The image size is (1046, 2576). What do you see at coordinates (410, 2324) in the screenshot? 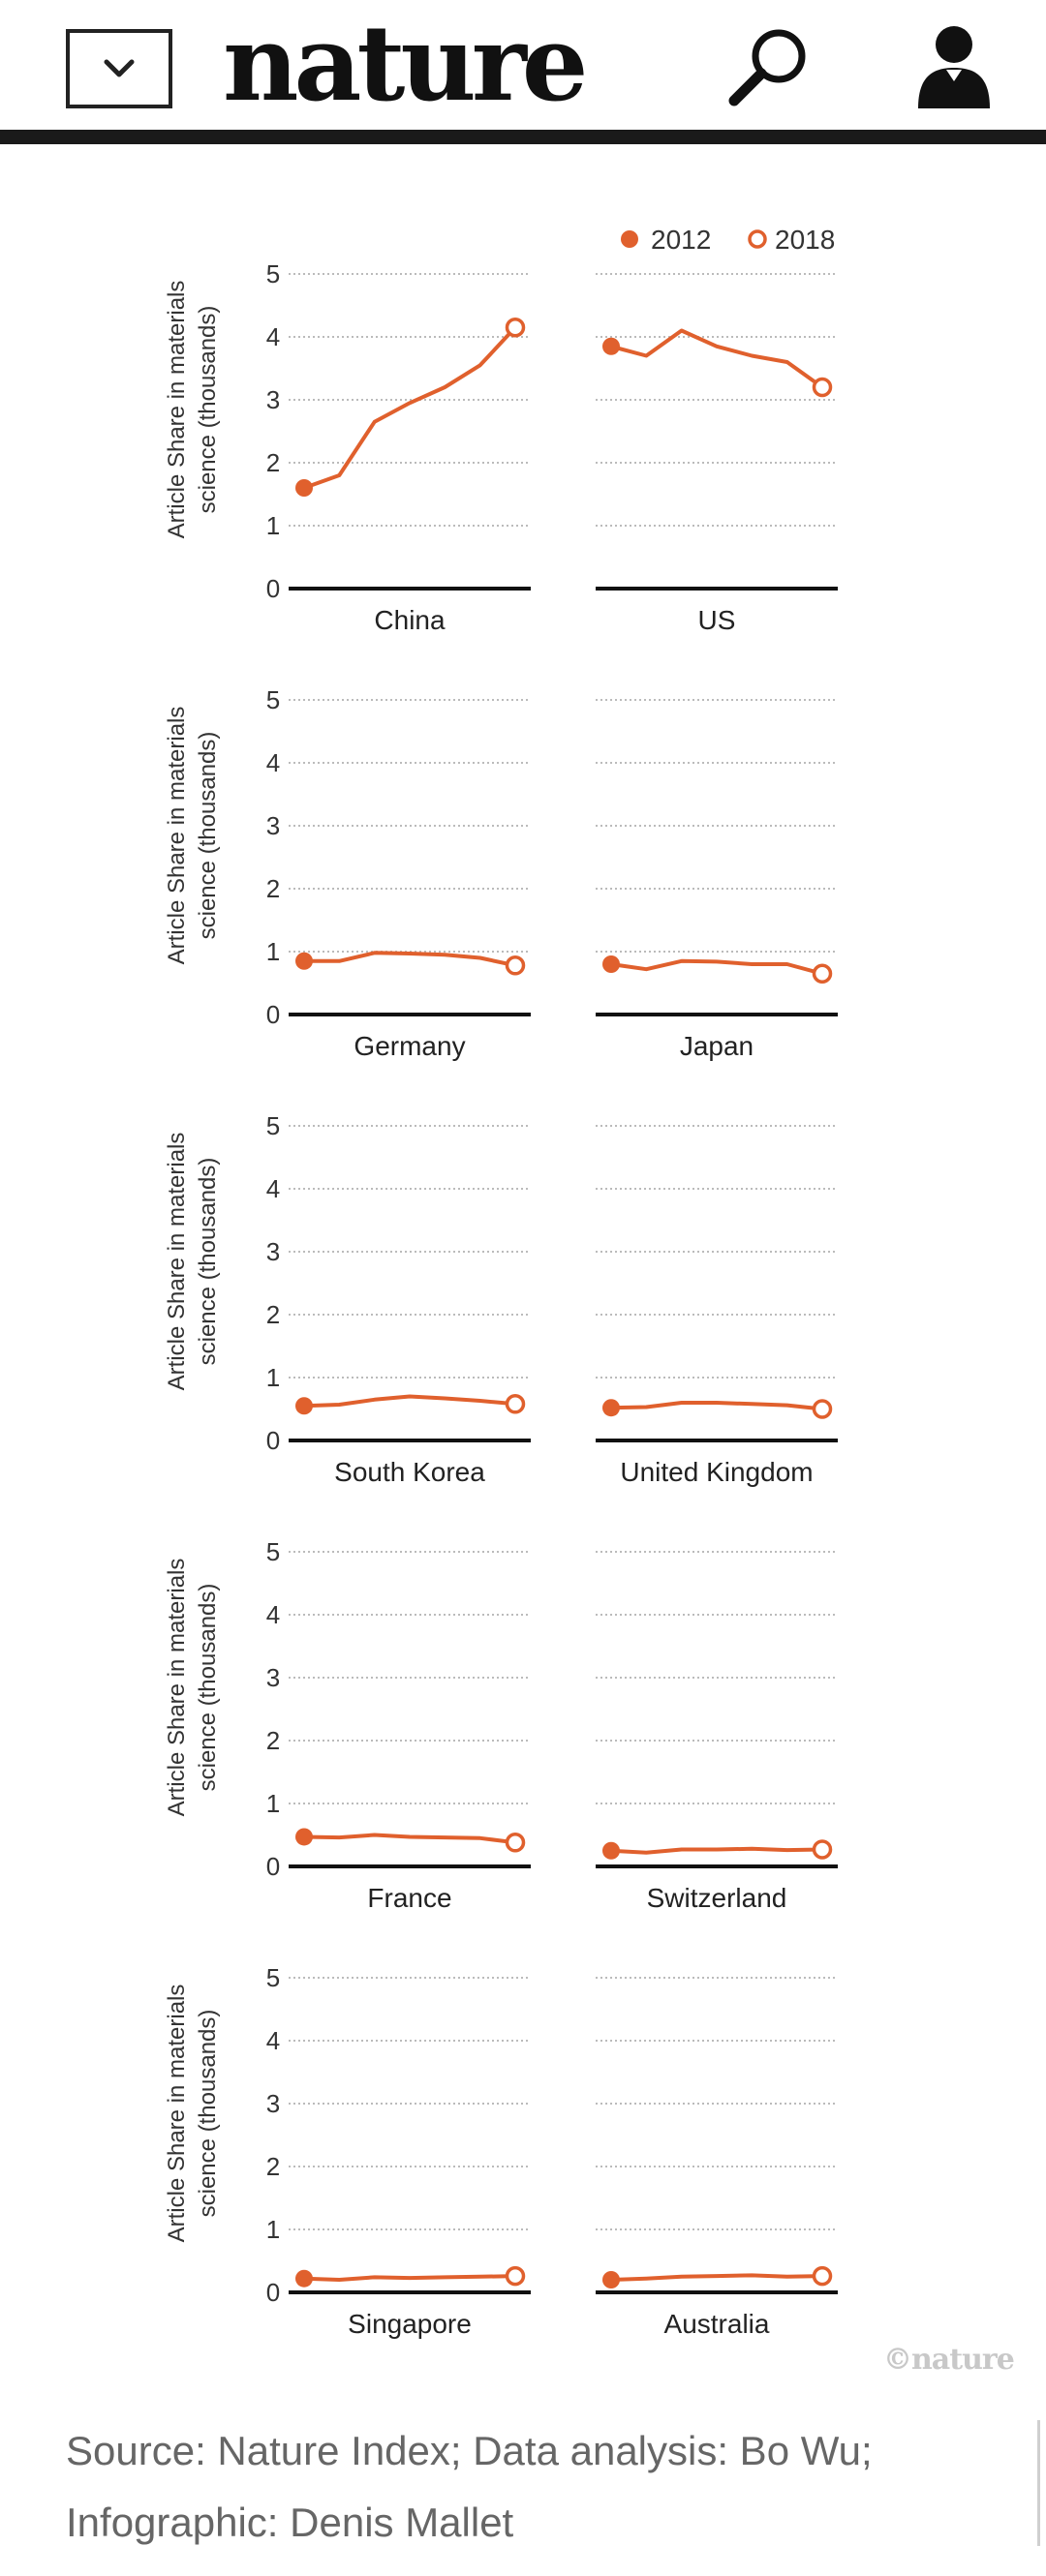
I see `panel-title: Singapore` at bounding box center [410, 2324].